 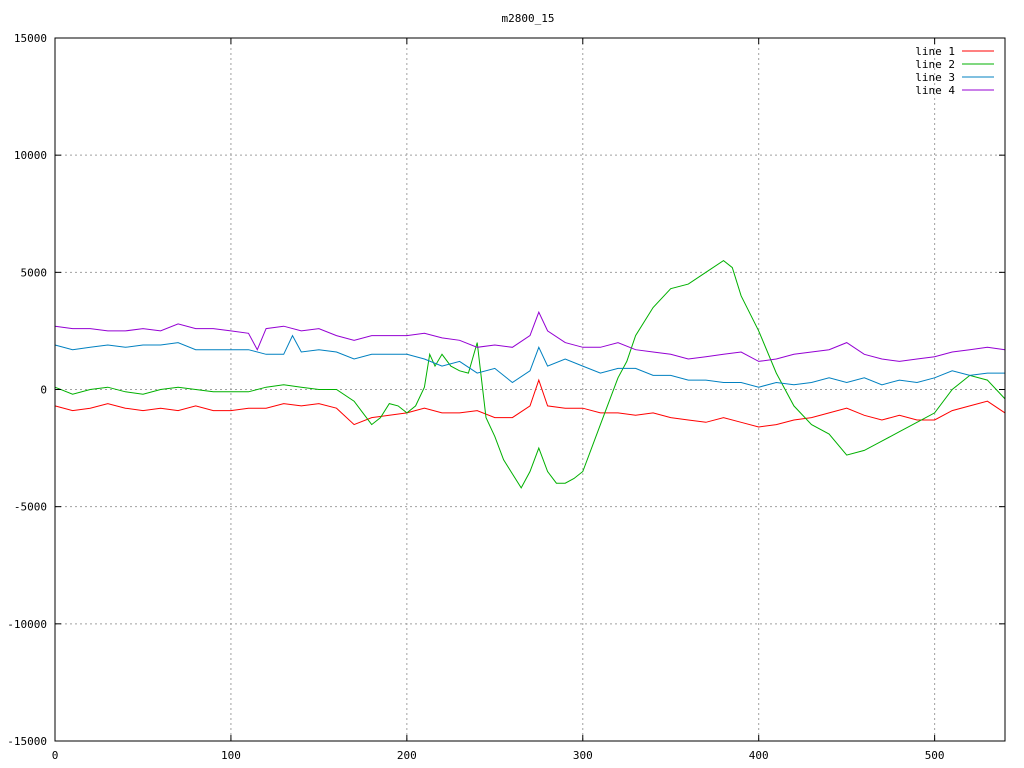 What do you see at coordinates (935, 90) in the screenshot?
I see `legend-label-4: line 4` at bounding box center [935, 90].